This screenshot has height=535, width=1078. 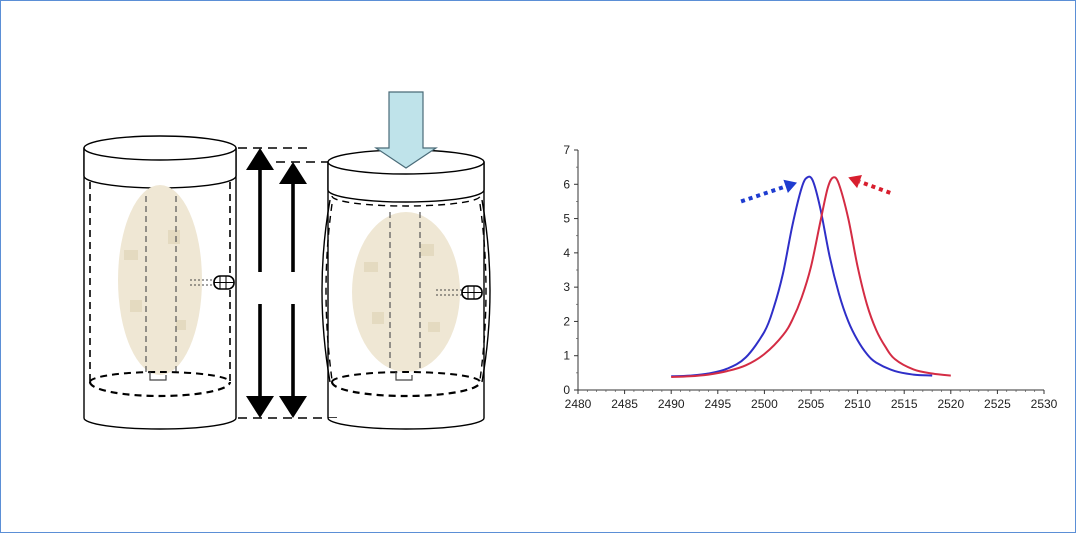 I want to click on x-tick-label: 2485, so click(x=624, y=404).